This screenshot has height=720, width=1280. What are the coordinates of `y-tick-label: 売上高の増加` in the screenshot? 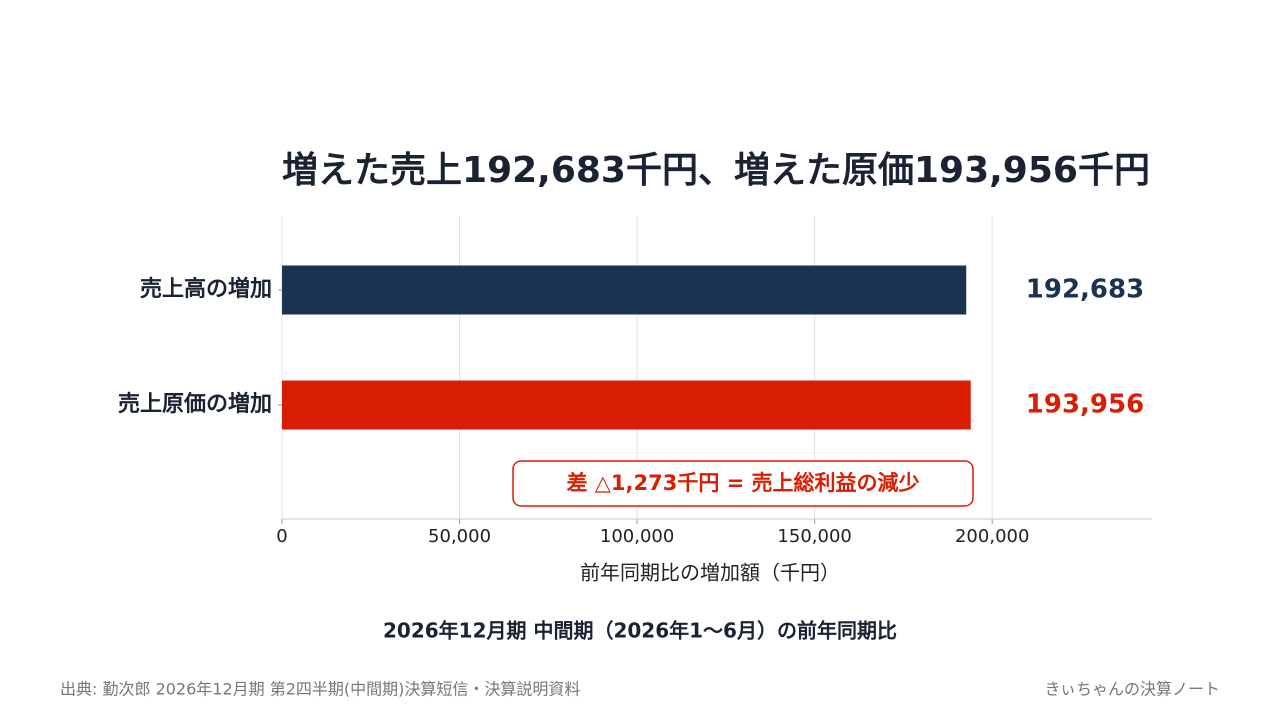 It's located at (206, 289).